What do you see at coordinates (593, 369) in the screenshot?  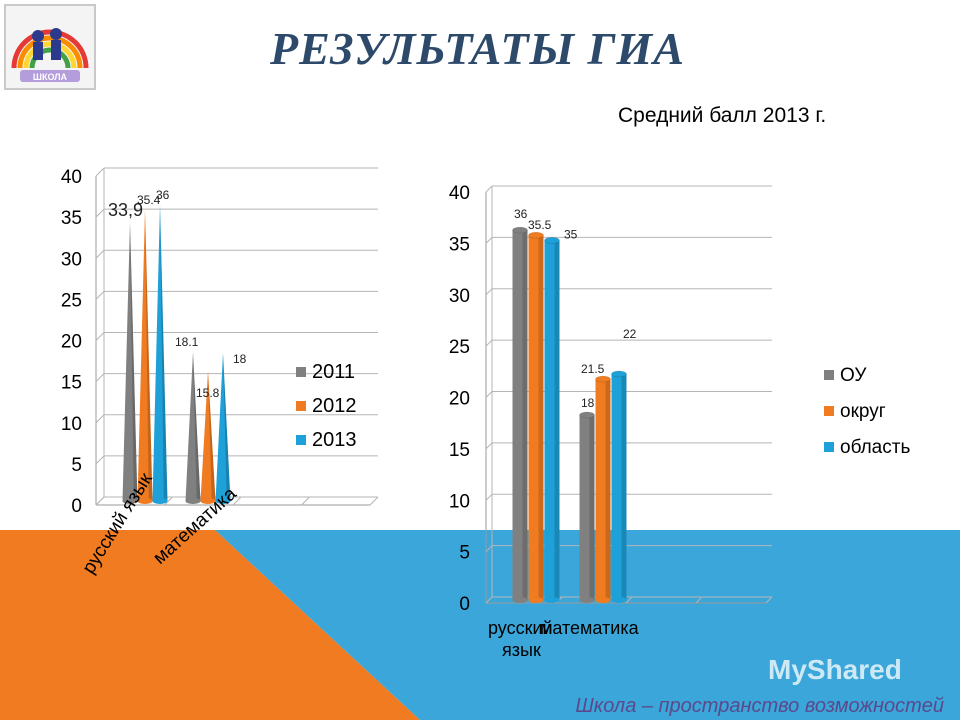 I see `data-label: 21.5` at bounding box center [593, 369].